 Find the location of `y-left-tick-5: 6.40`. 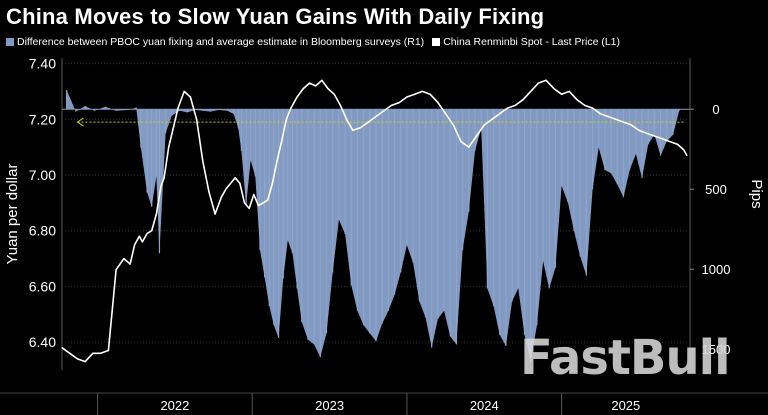

y-left-tick-5: 6.40 is located at coordinates (42, 342).